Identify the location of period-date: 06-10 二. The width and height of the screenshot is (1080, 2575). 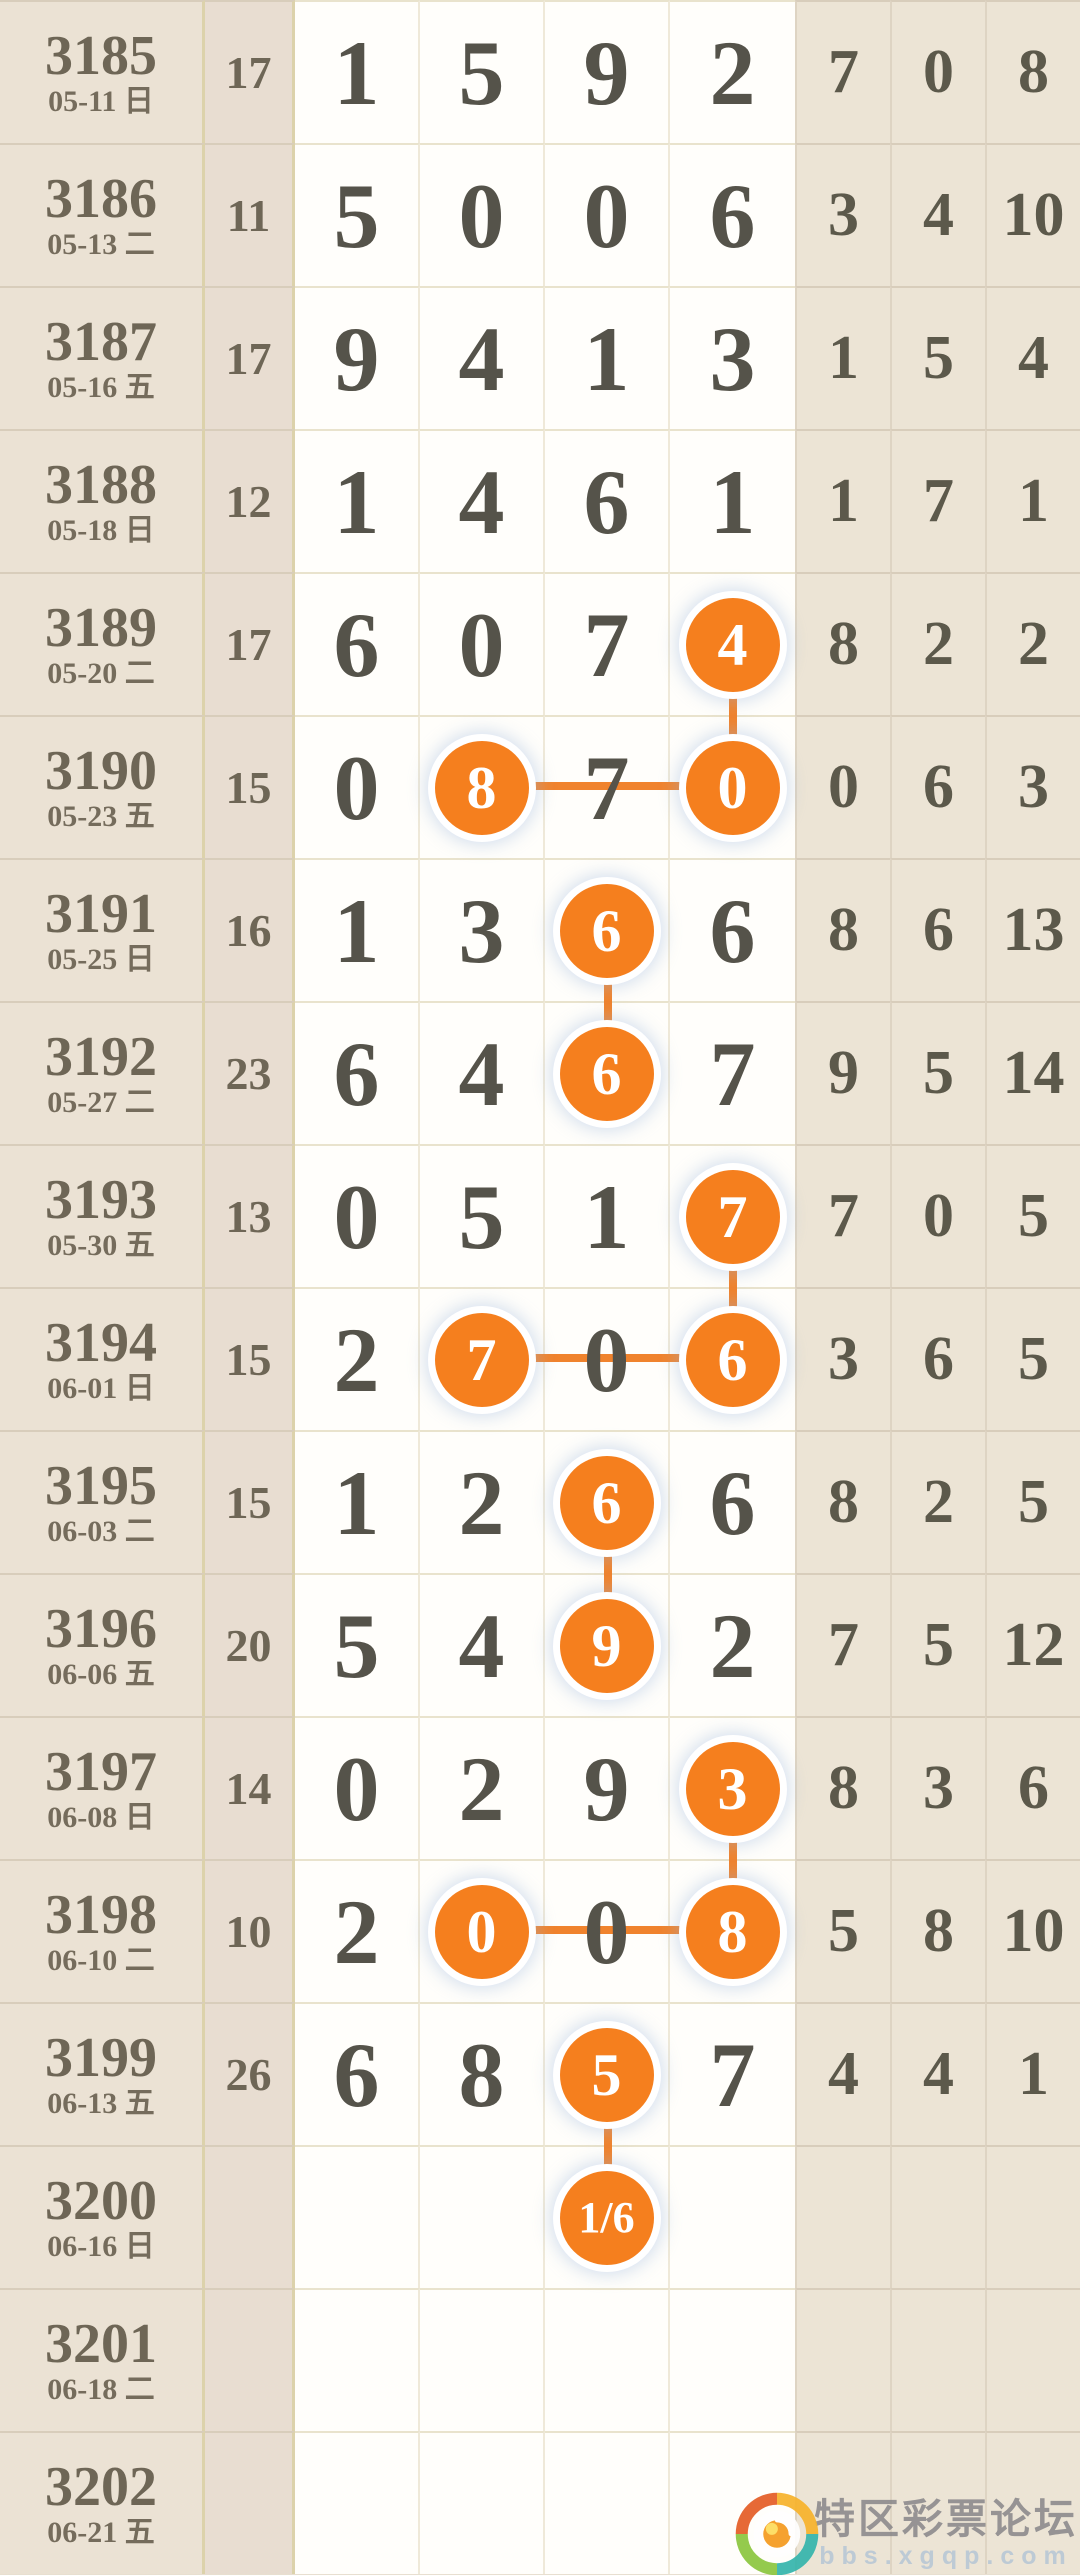
(101, 1961).